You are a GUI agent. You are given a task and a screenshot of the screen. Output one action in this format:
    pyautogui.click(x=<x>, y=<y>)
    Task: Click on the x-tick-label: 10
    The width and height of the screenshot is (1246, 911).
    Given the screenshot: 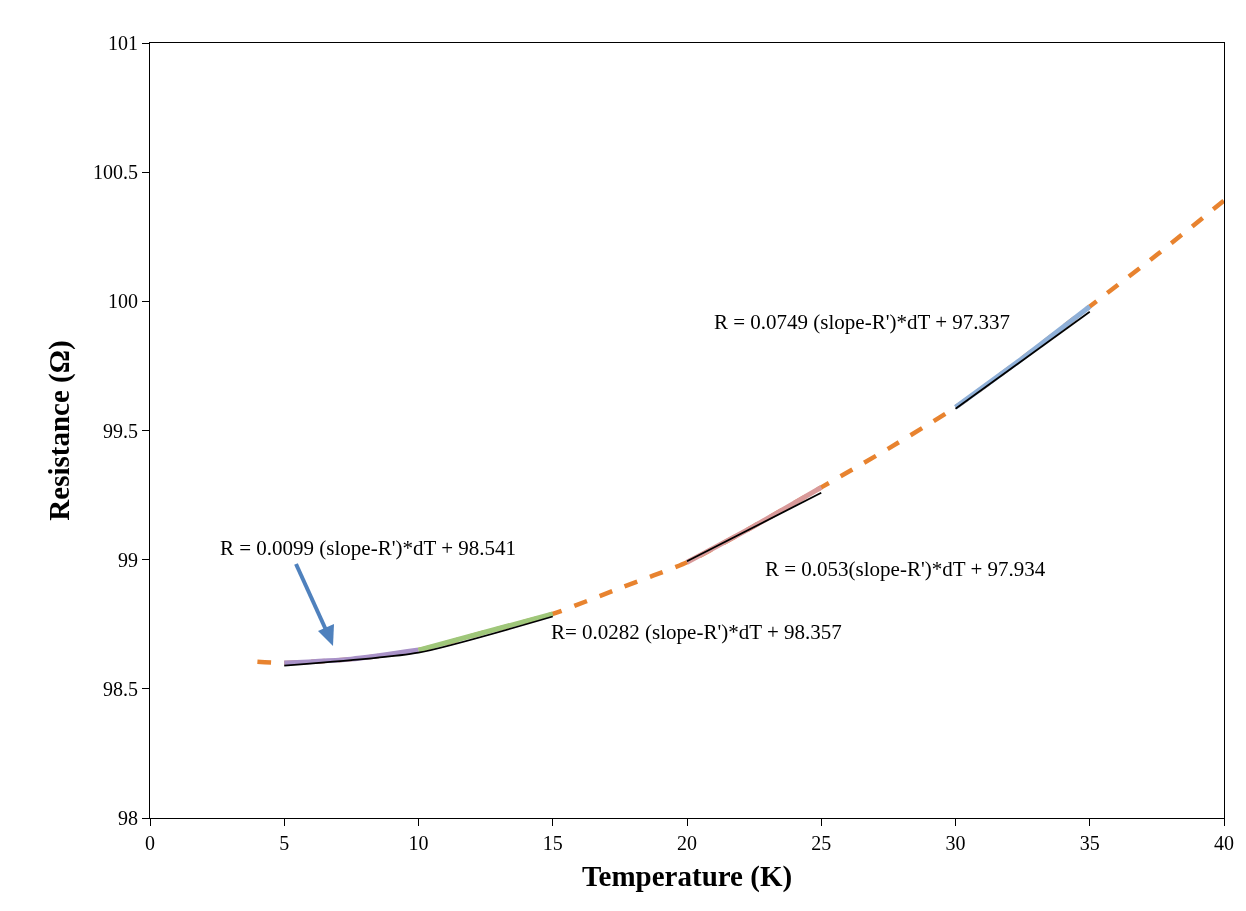 What is the action you would take?
    pyautogui.click(x=418, y=843)
    